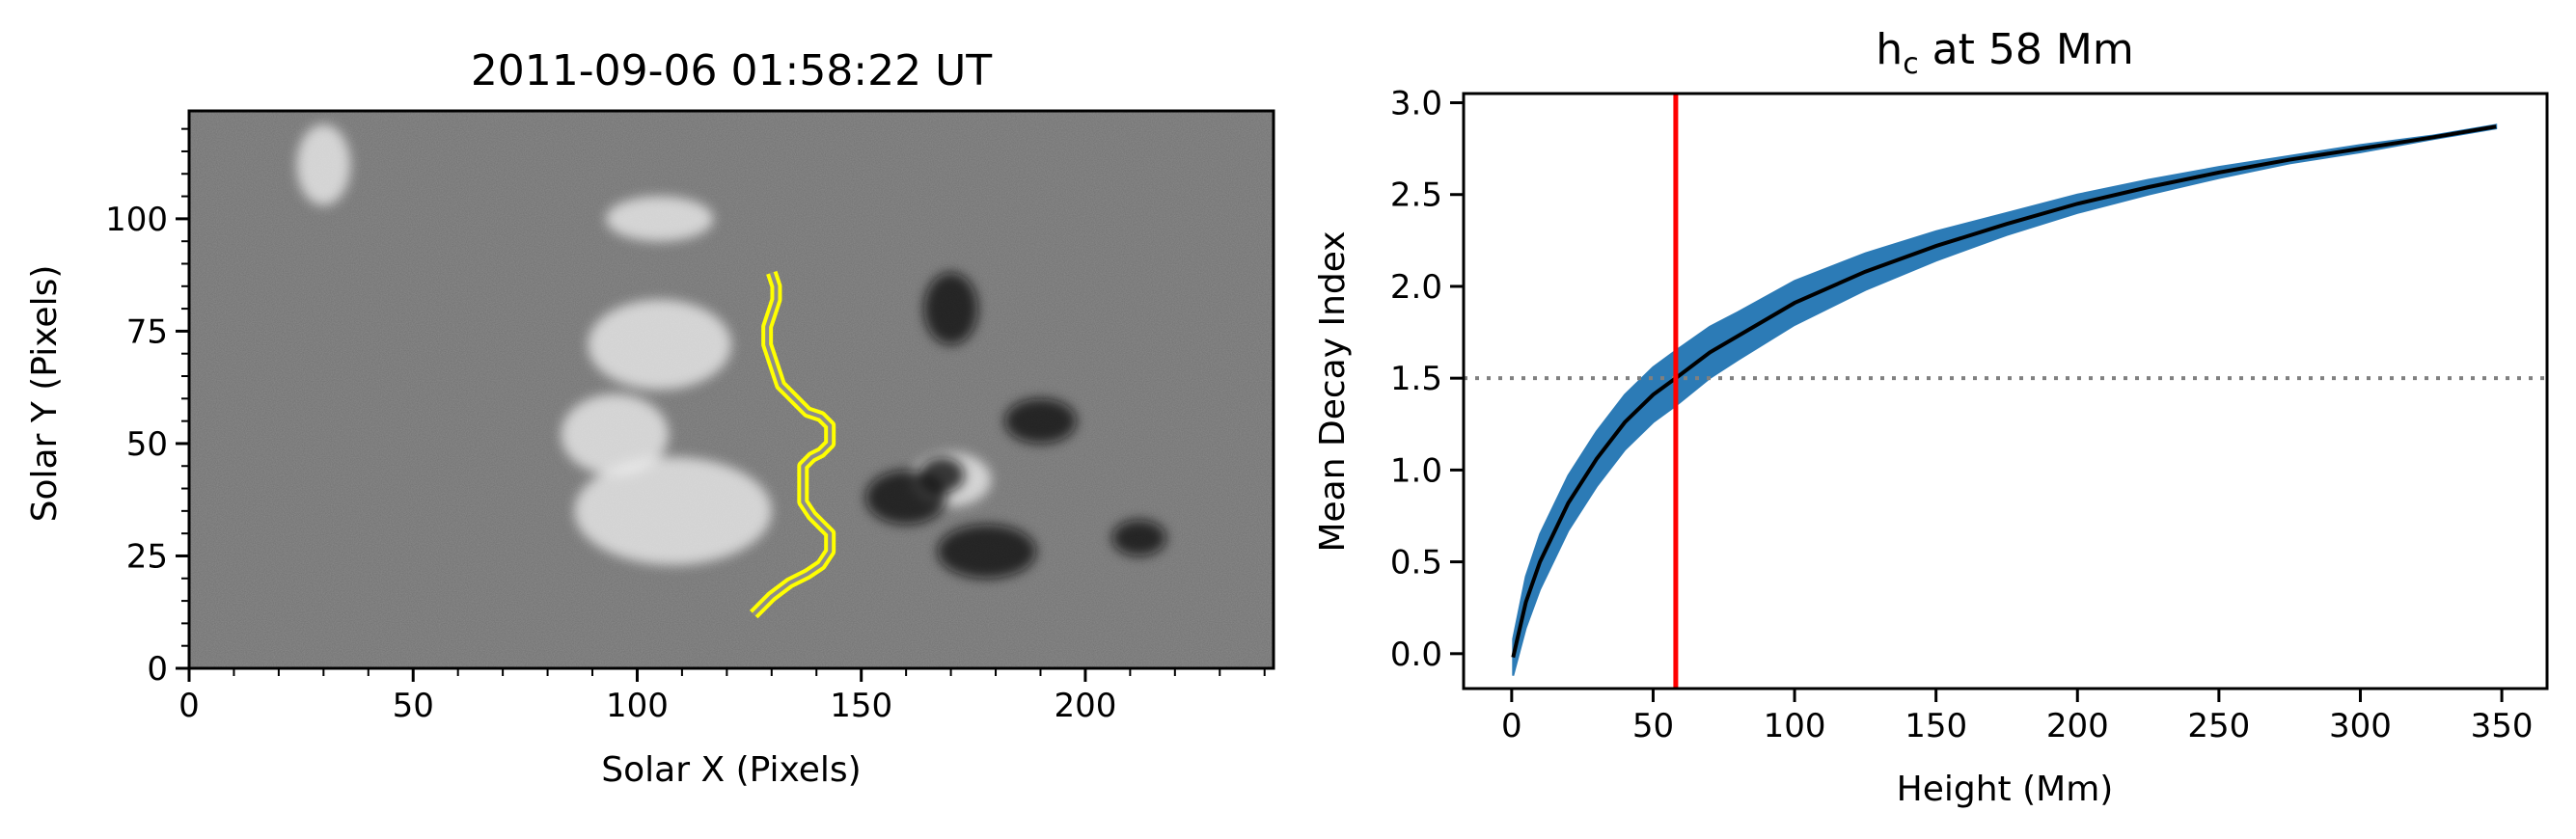 The height and width of the screenshot is (839, 2576). I want to click on title-h: h, so click(1890, 49).